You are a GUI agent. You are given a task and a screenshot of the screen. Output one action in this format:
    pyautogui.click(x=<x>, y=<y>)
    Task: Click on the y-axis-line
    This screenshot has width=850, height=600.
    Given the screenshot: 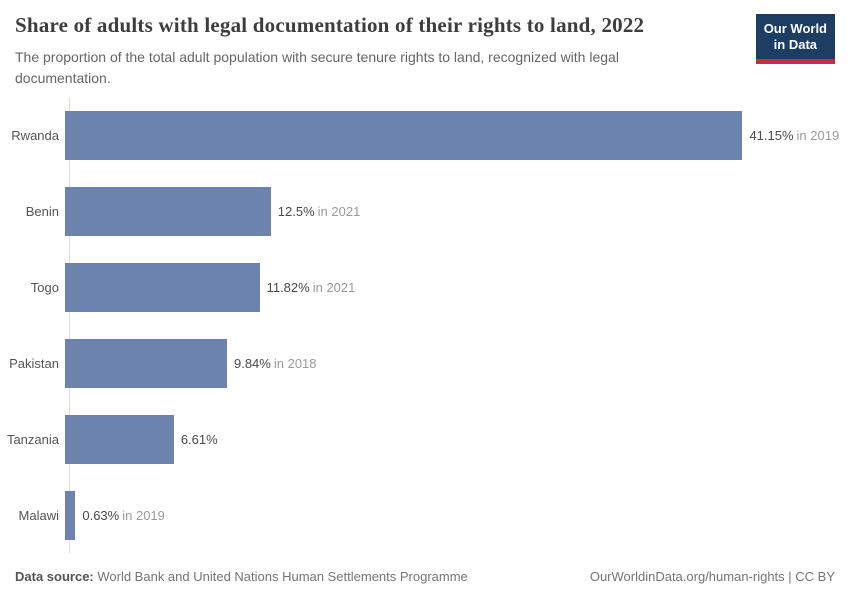 What is the action you would take?
    pyautogui.click(x=69, y=325)
    